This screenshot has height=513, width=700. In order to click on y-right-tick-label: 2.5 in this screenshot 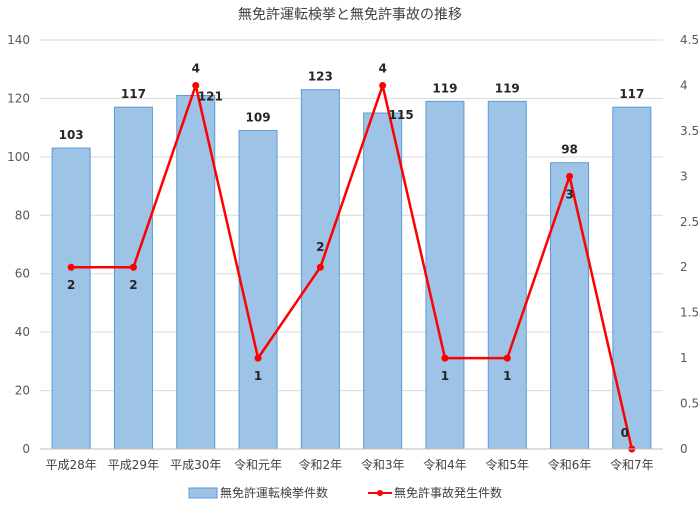, I will do `click(689, 222)`.